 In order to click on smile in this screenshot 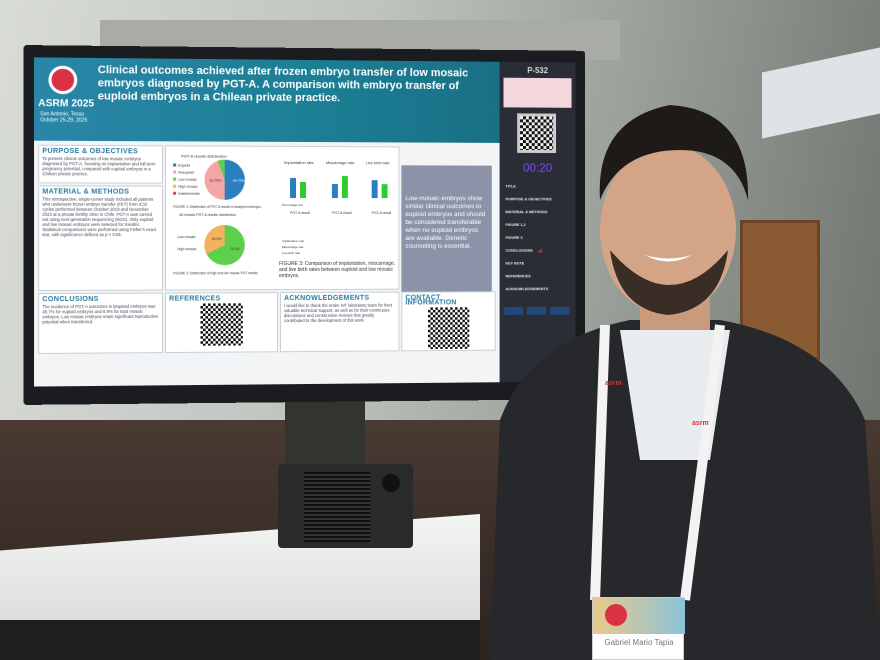, I will do `click(668, 258)`.